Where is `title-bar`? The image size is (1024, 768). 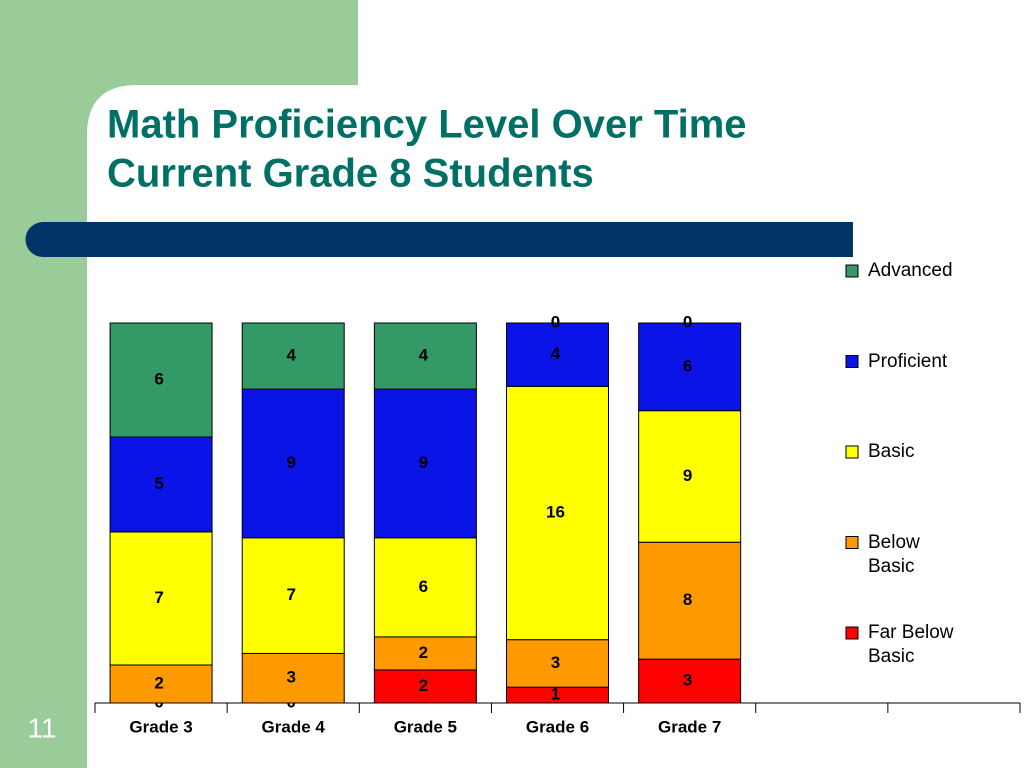 title-bar is located at coordinates (439, 239).